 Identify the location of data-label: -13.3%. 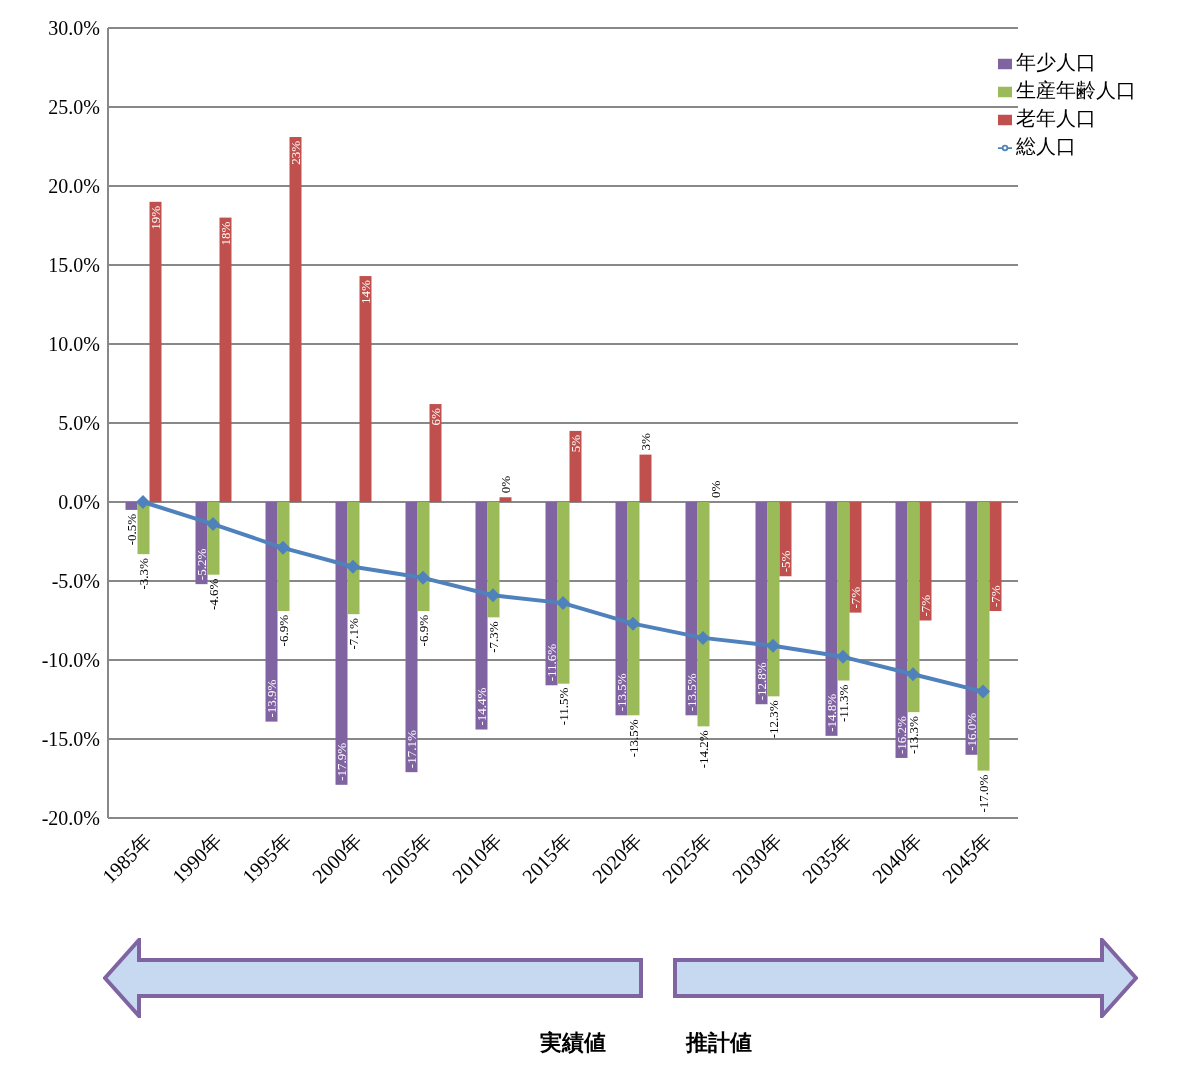
(913, 735).